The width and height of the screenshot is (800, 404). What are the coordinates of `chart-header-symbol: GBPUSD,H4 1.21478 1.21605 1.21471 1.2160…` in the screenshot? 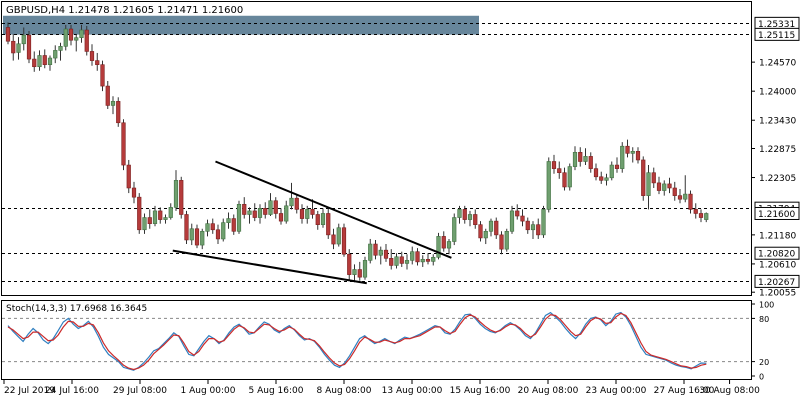 It's located at (124, 10).